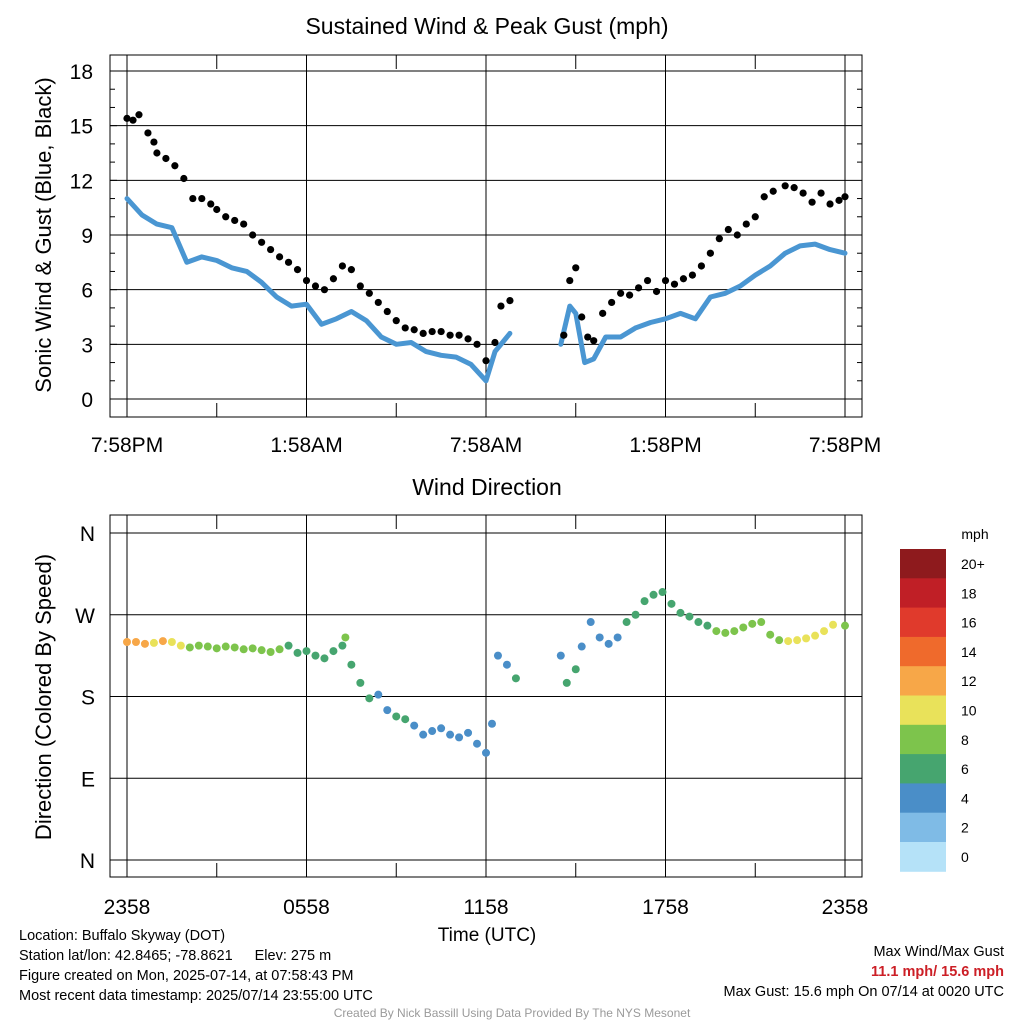 The height and width of the screenshot is (1024, 1024). I want to click on footer-max-gust: Max Gust: 15.6 mph On 07/14 at 0020 UTC, so click(863, 992).